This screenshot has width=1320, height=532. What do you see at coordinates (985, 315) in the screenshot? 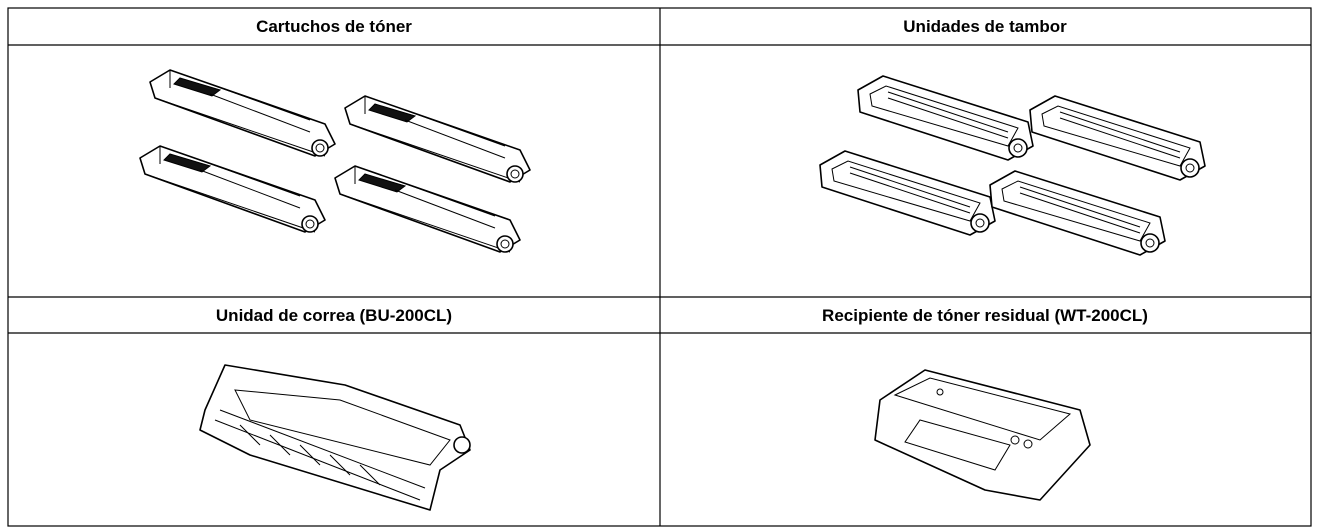
I see `cell-header: Recipiente de tóner residual (WT-200CL)` at bounding box center [985, 315].